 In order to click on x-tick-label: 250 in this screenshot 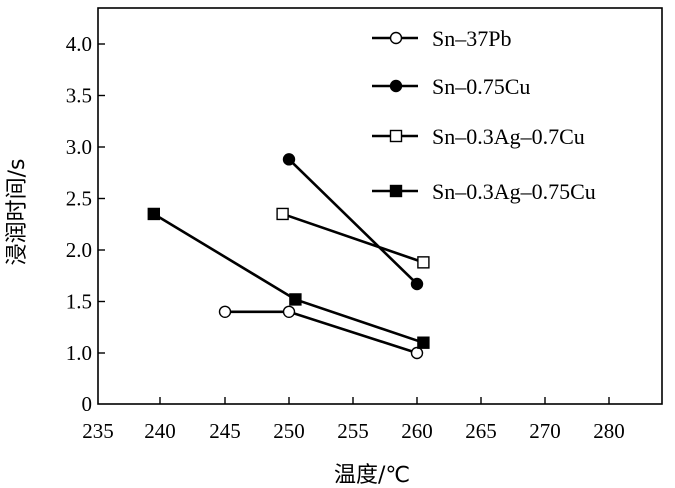, I will do `click(289, 431)`.